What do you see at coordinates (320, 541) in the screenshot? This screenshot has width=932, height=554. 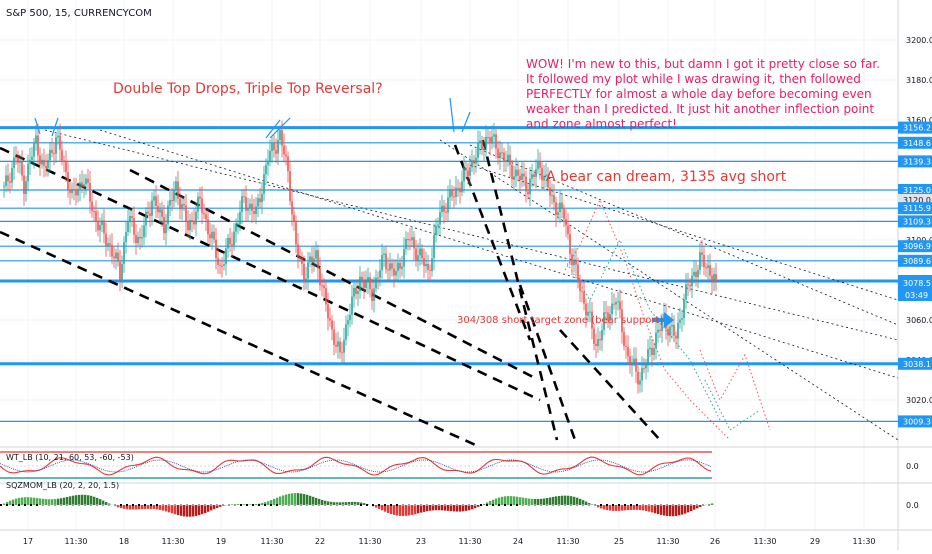 I see `x-tick-label: 22` at bounding box center [320, 541].